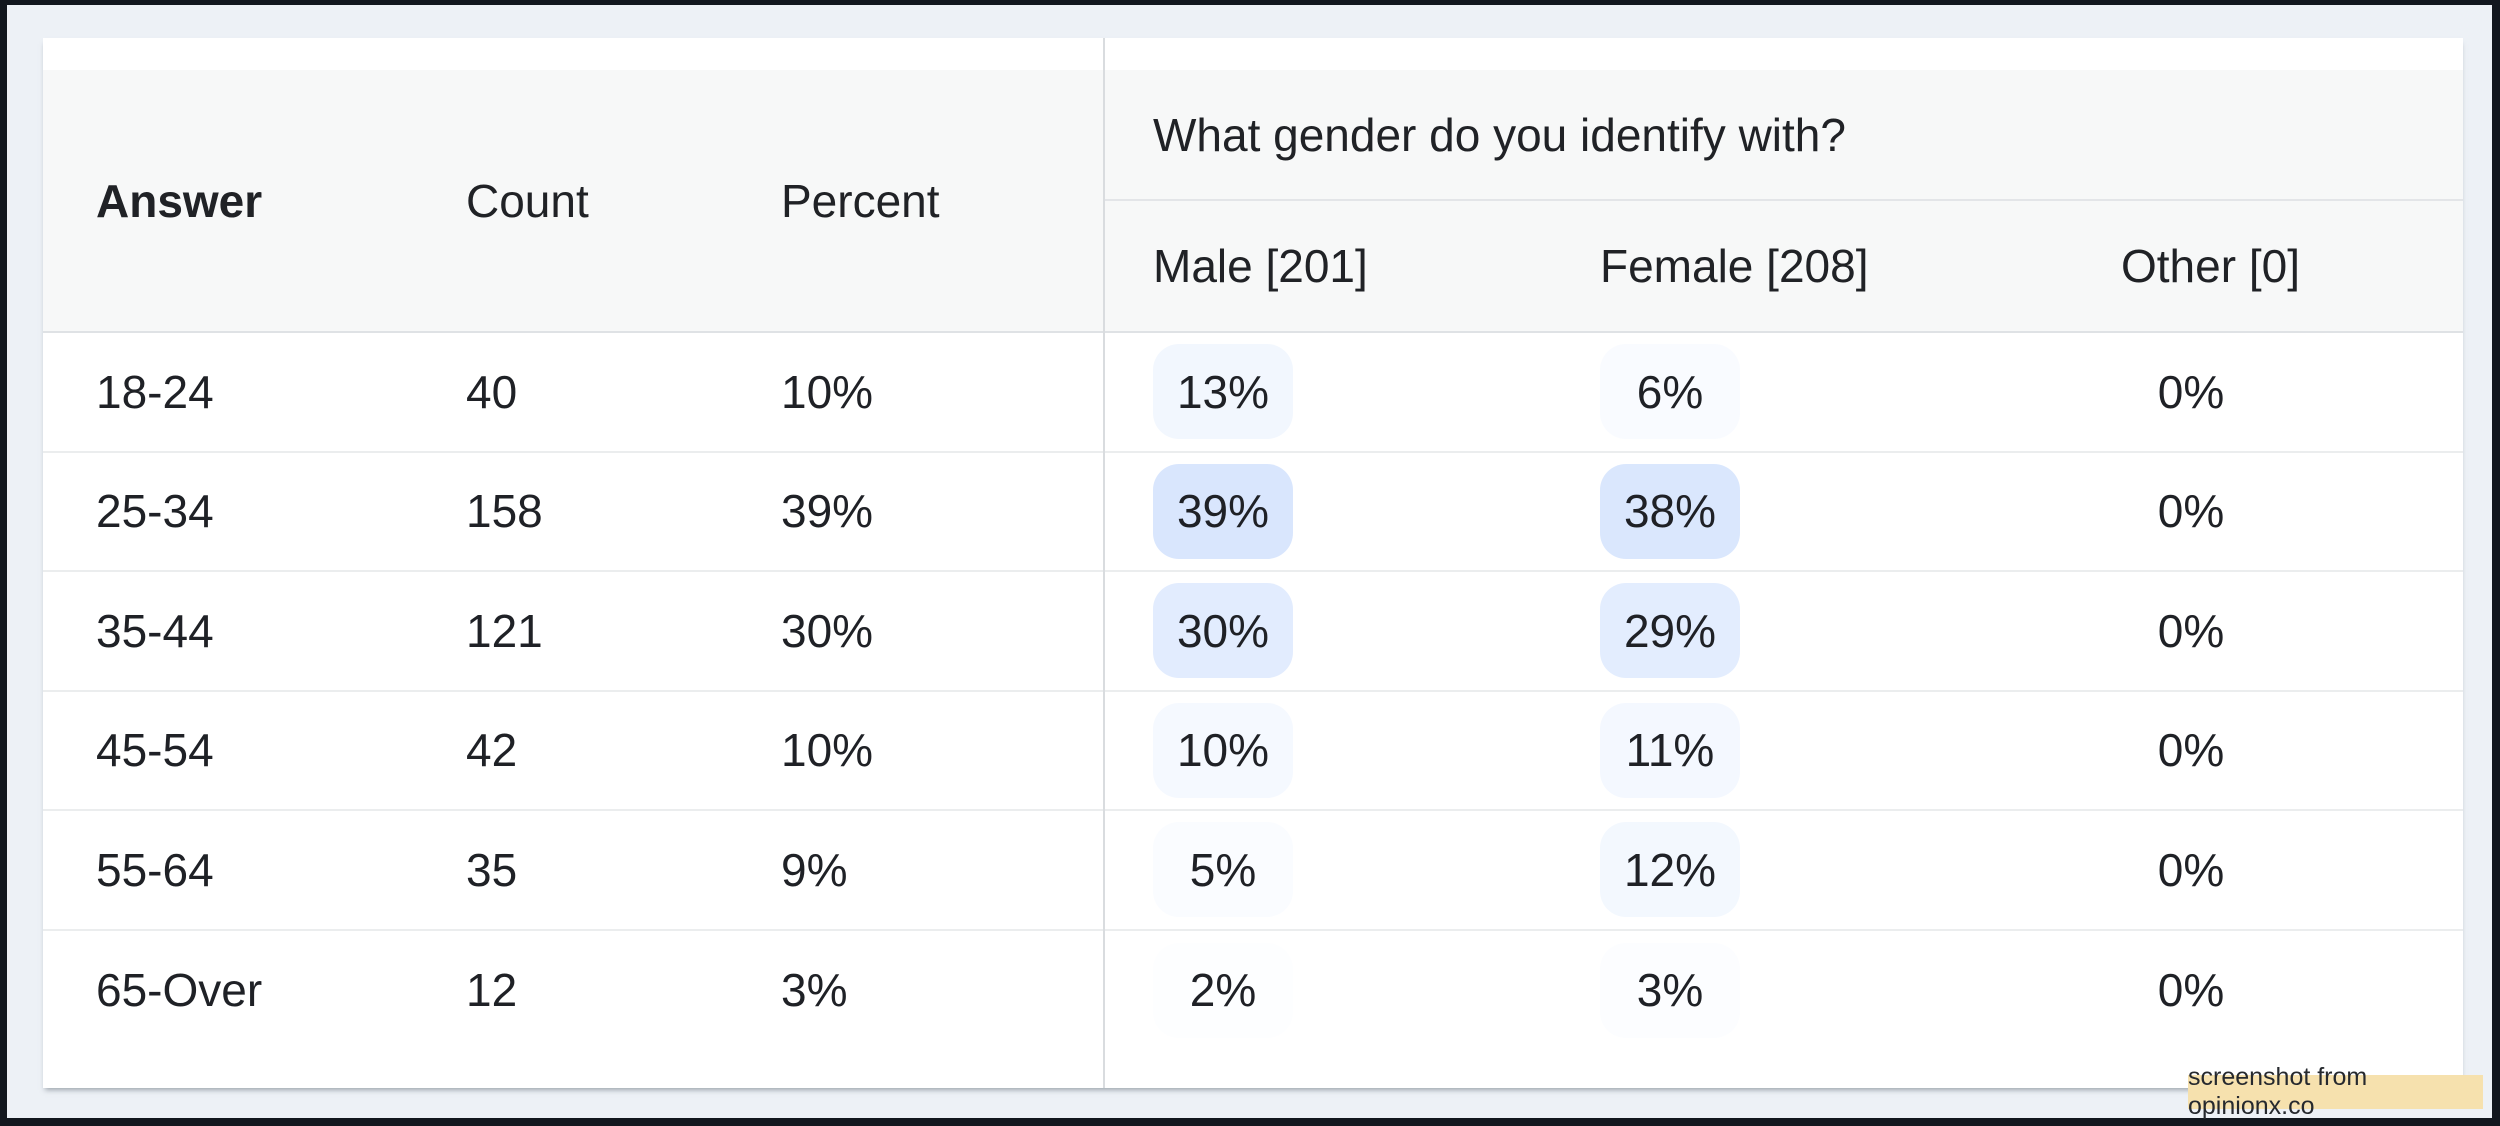 The width and height of the screenshot is (2500, 1126). I want to click on question-title-row: What gender do you identify with?, so click(1783, 135).